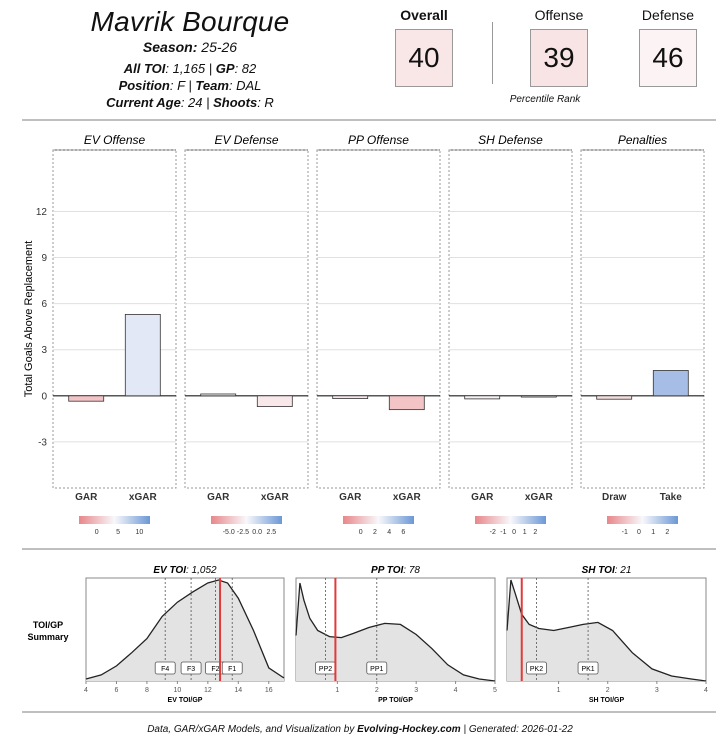 This screenshot has height=749, width=720. I want to click on x-tick-label: Draw, so click(614, 497).